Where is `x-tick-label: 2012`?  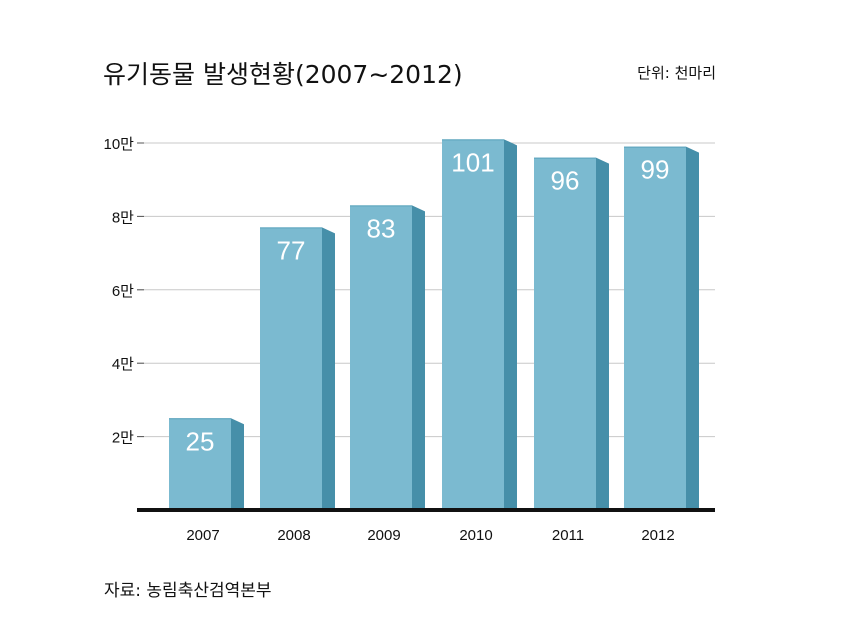
x-tick-label: 2012 is located at coordinates (657, 535).